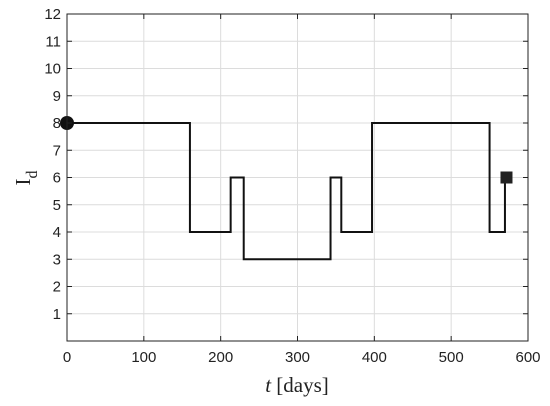  Describe the element at coordinates (53, 41) in the screenshot. I see `y-tick-label: 11` at that location.